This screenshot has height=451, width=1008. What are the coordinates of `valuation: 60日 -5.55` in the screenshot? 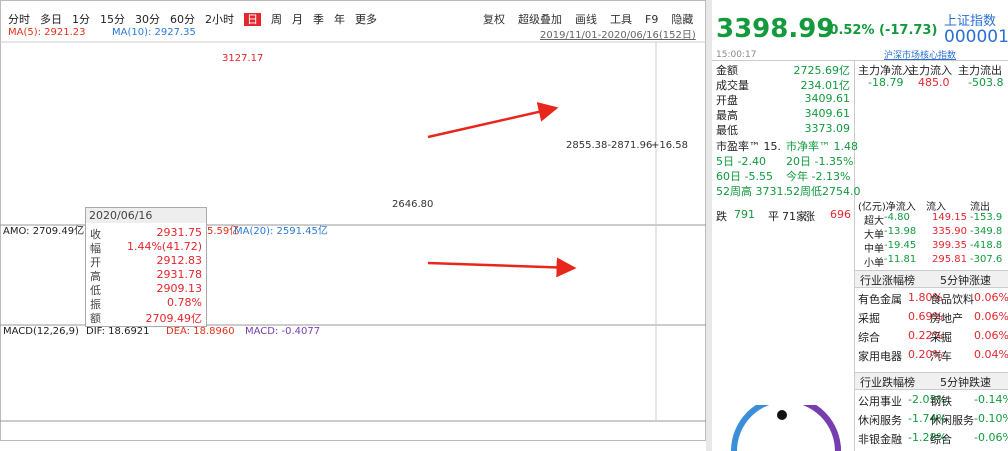 It's located at (744, 176).